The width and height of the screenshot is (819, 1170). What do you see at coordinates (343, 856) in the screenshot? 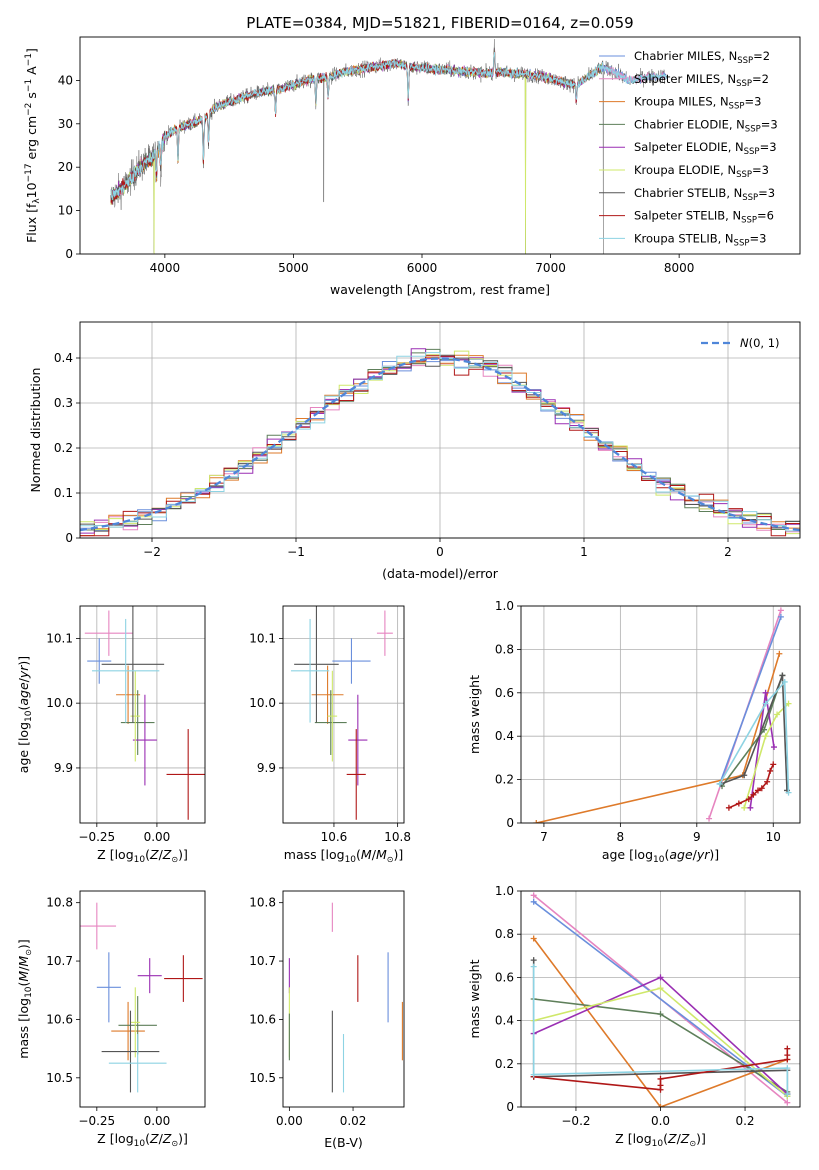
I see `x-axis-label: mass [log10(M/M⊙)]` at bounding box center [343, 856].